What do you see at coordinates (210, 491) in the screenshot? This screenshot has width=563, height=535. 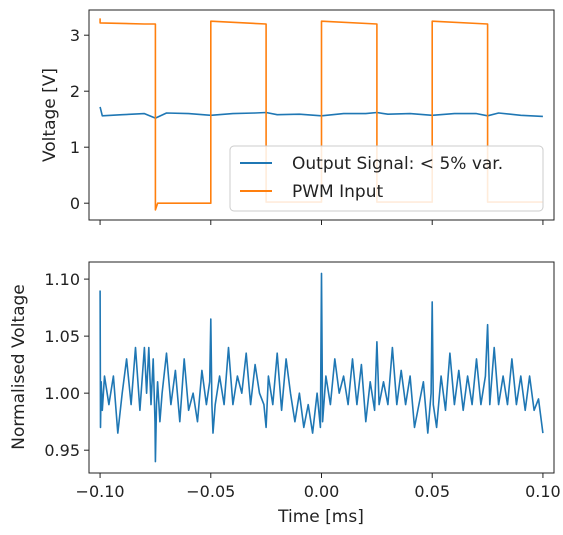 I see `x-tick-label: −0.05` at bounding box center [210, 491].